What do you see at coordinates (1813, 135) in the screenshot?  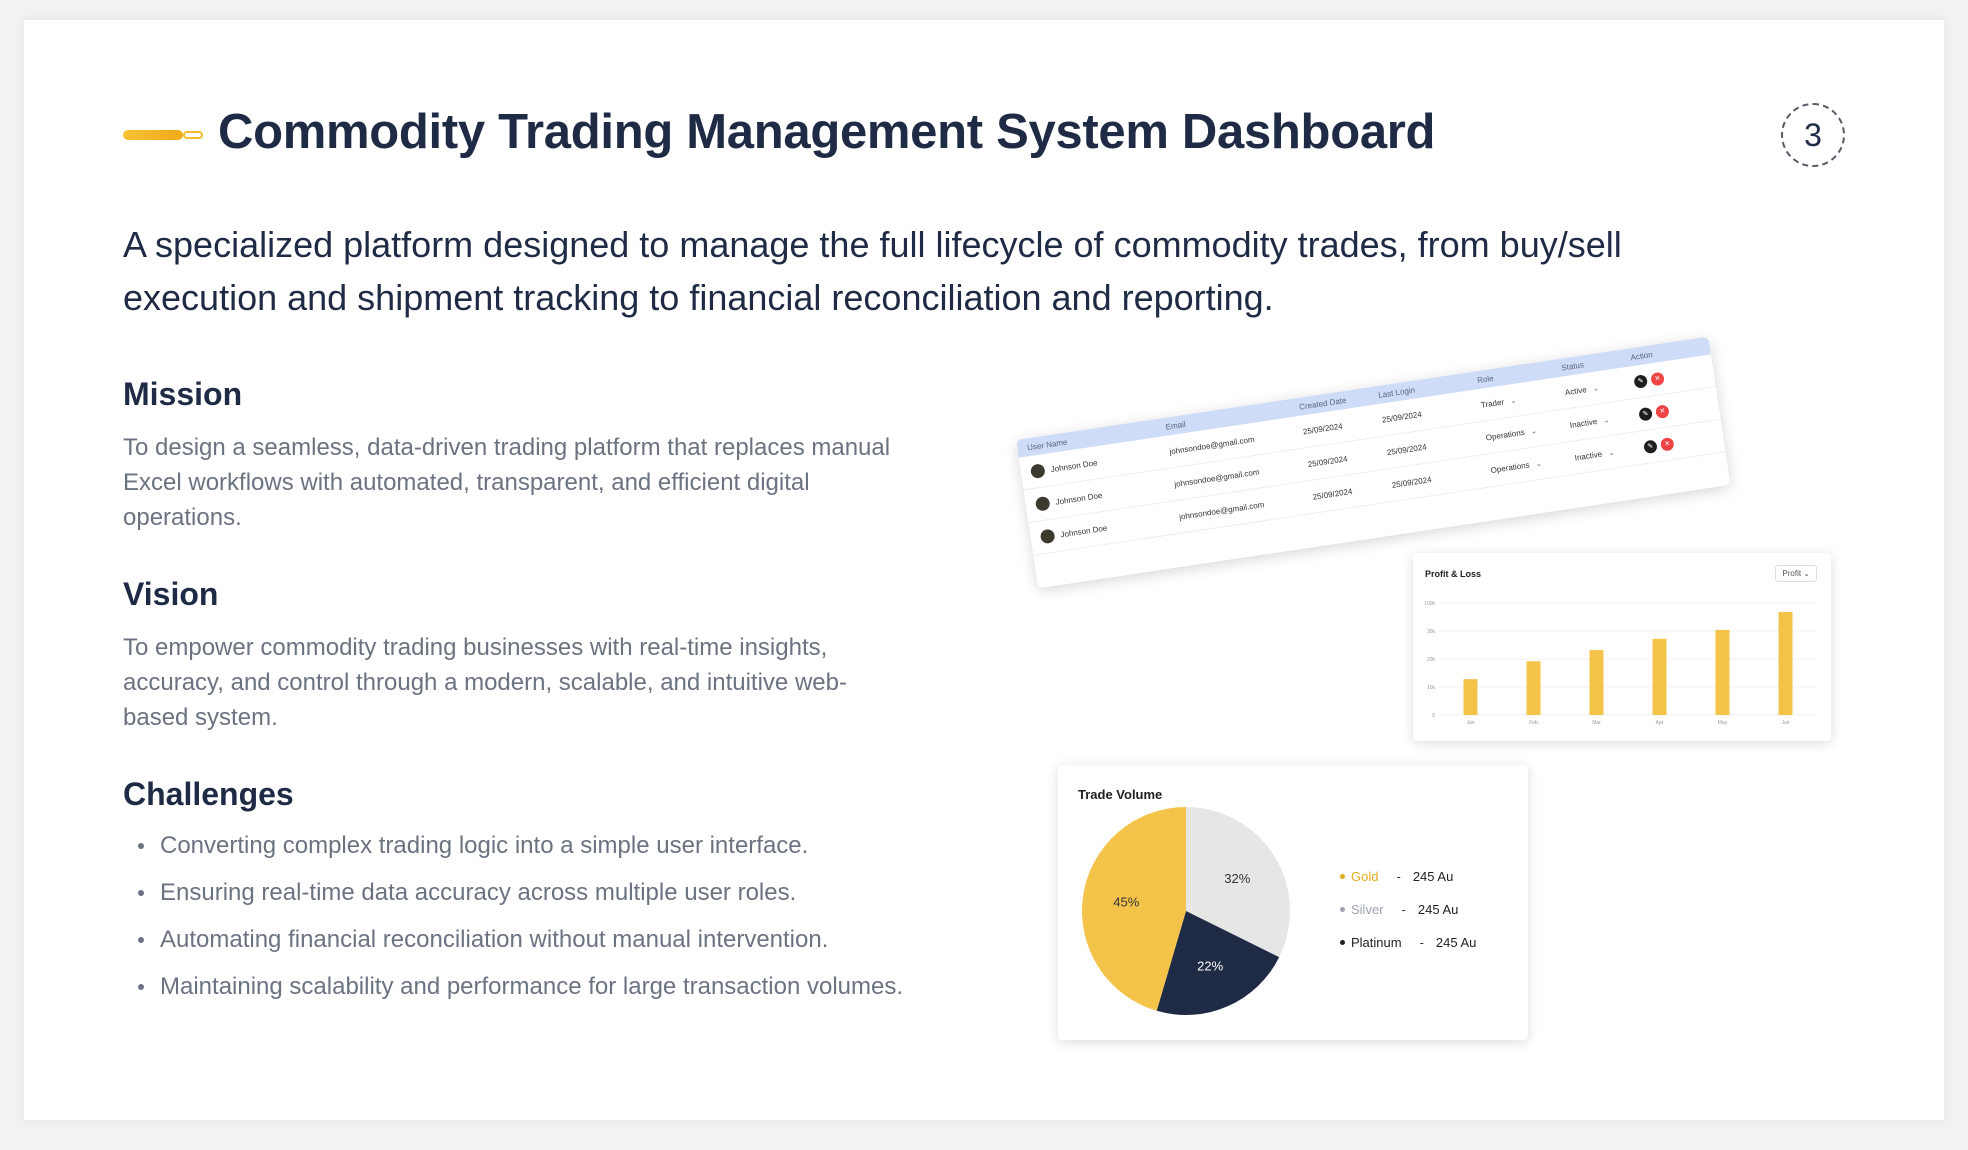 I see `page-number-badge: 3` at bounding box center [1813, 135].